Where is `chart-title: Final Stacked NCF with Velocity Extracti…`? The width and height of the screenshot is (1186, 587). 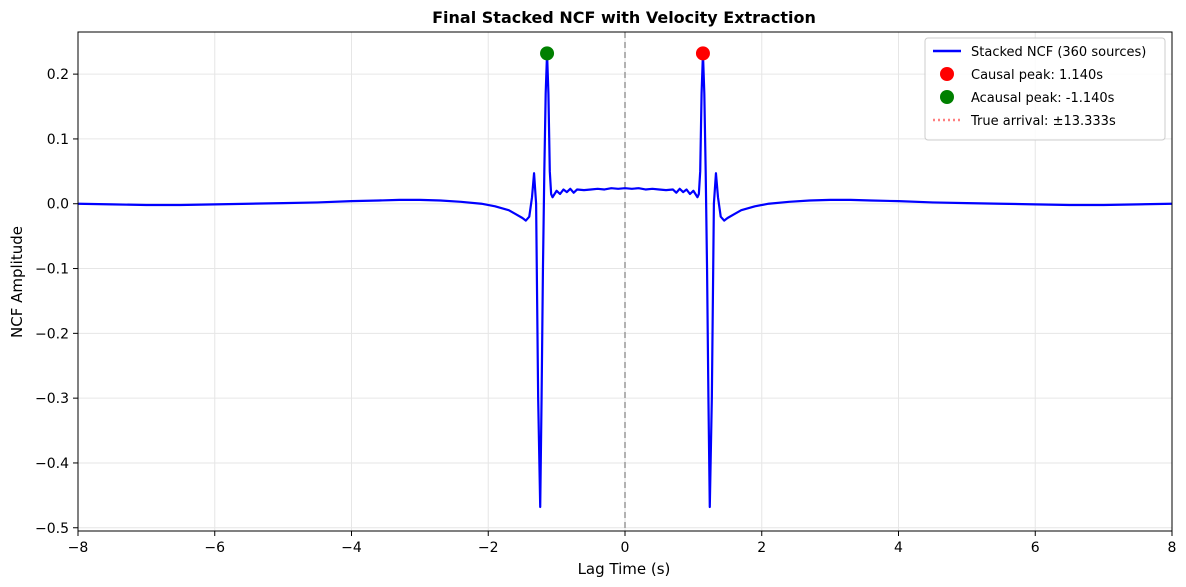 chart-title: Final Stacked NCF with Velocity Extracti… is located at coordinates (624, 17).